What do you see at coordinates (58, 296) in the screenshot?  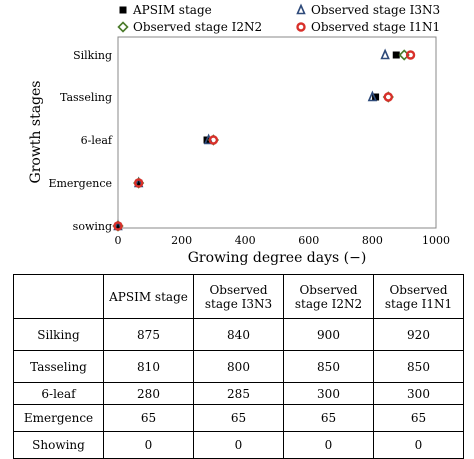 I see `header-cell` at bounding box center [58, 296].